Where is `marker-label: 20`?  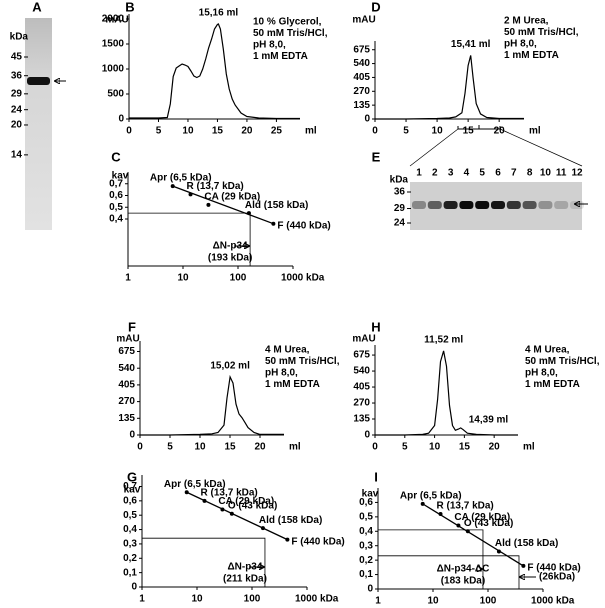
marker-label: 20 is located at coordinates (17, 125).